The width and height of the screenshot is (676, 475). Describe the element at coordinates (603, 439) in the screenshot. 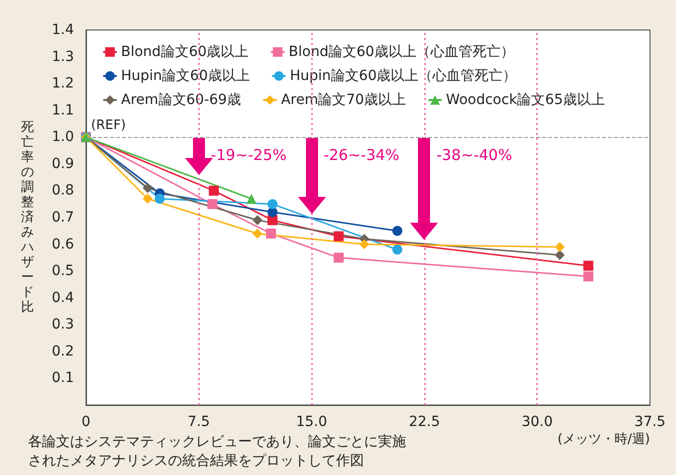

I see `x-axis-title: (メッツ・時/週)` at that location.